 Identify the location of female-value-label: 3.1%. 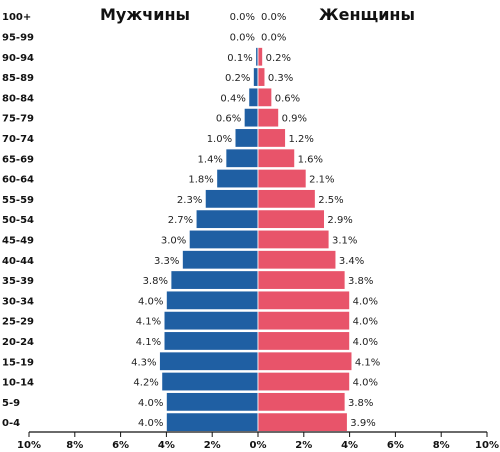
(344, 240).